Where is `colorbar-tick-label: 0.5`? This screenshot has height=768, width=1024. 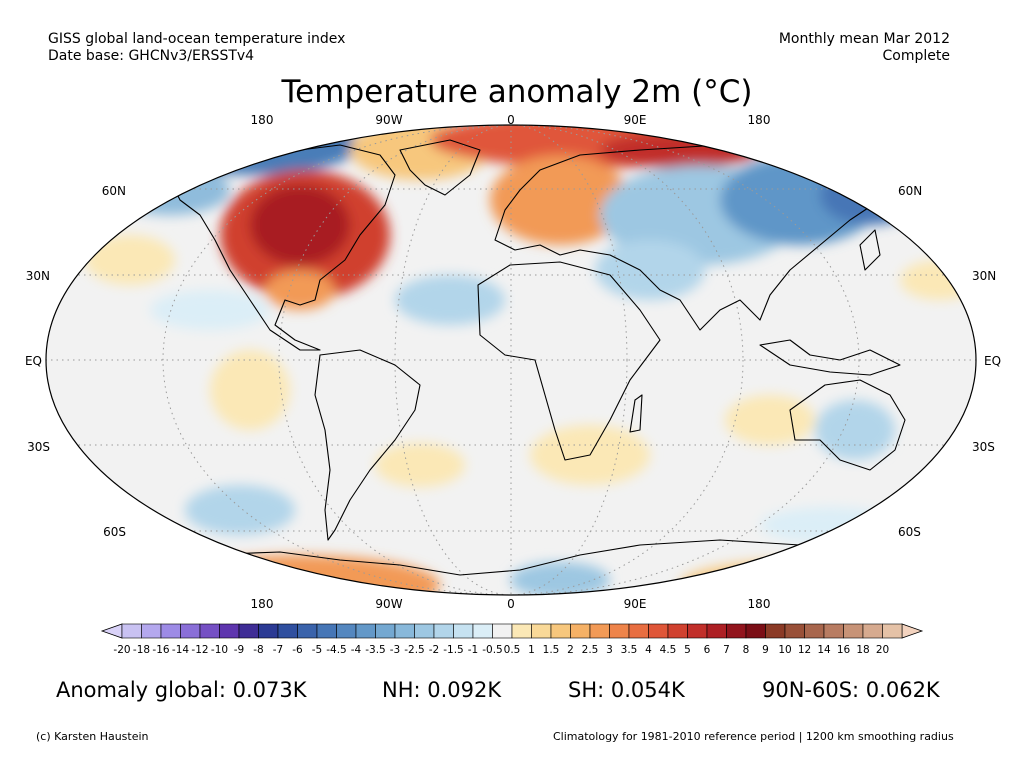 colorbar-tick-label: 0.5 is located at coordinates (512, 650).